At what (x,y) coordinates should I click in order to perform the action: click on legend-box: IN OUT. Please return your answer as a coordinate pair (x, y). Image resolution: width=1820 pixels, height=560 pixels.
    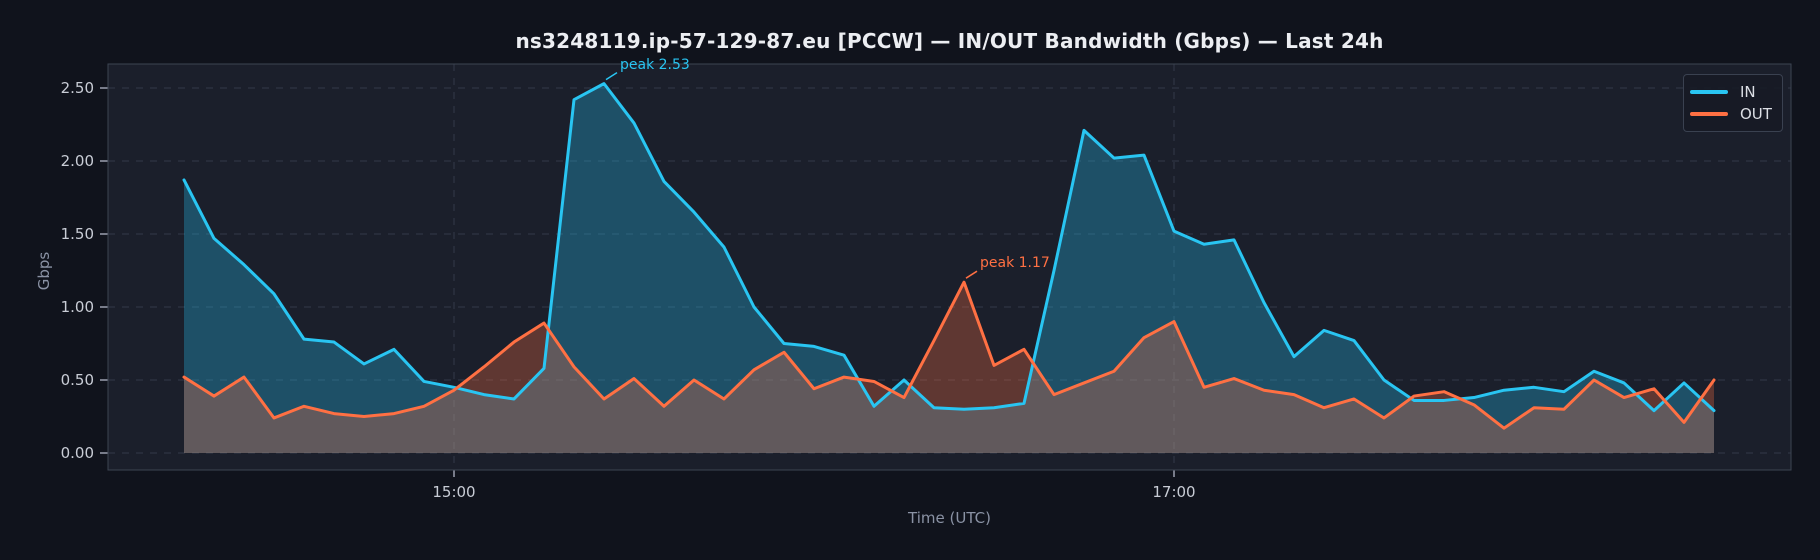
    Looking at the image, I should click on (1733, 103).